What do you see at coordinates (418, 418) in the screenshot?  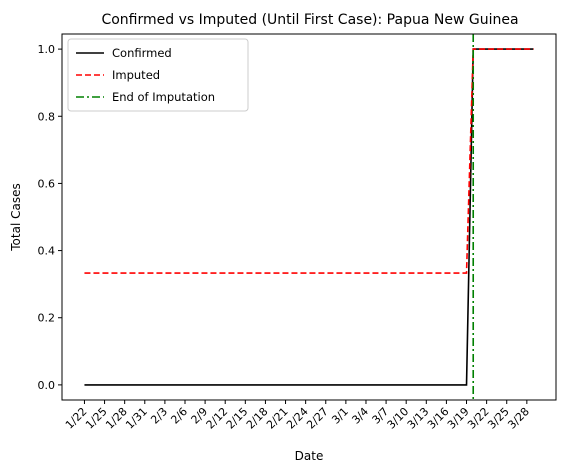 I see `x-tick-label: 3/13` at bounding box center [418, 418].